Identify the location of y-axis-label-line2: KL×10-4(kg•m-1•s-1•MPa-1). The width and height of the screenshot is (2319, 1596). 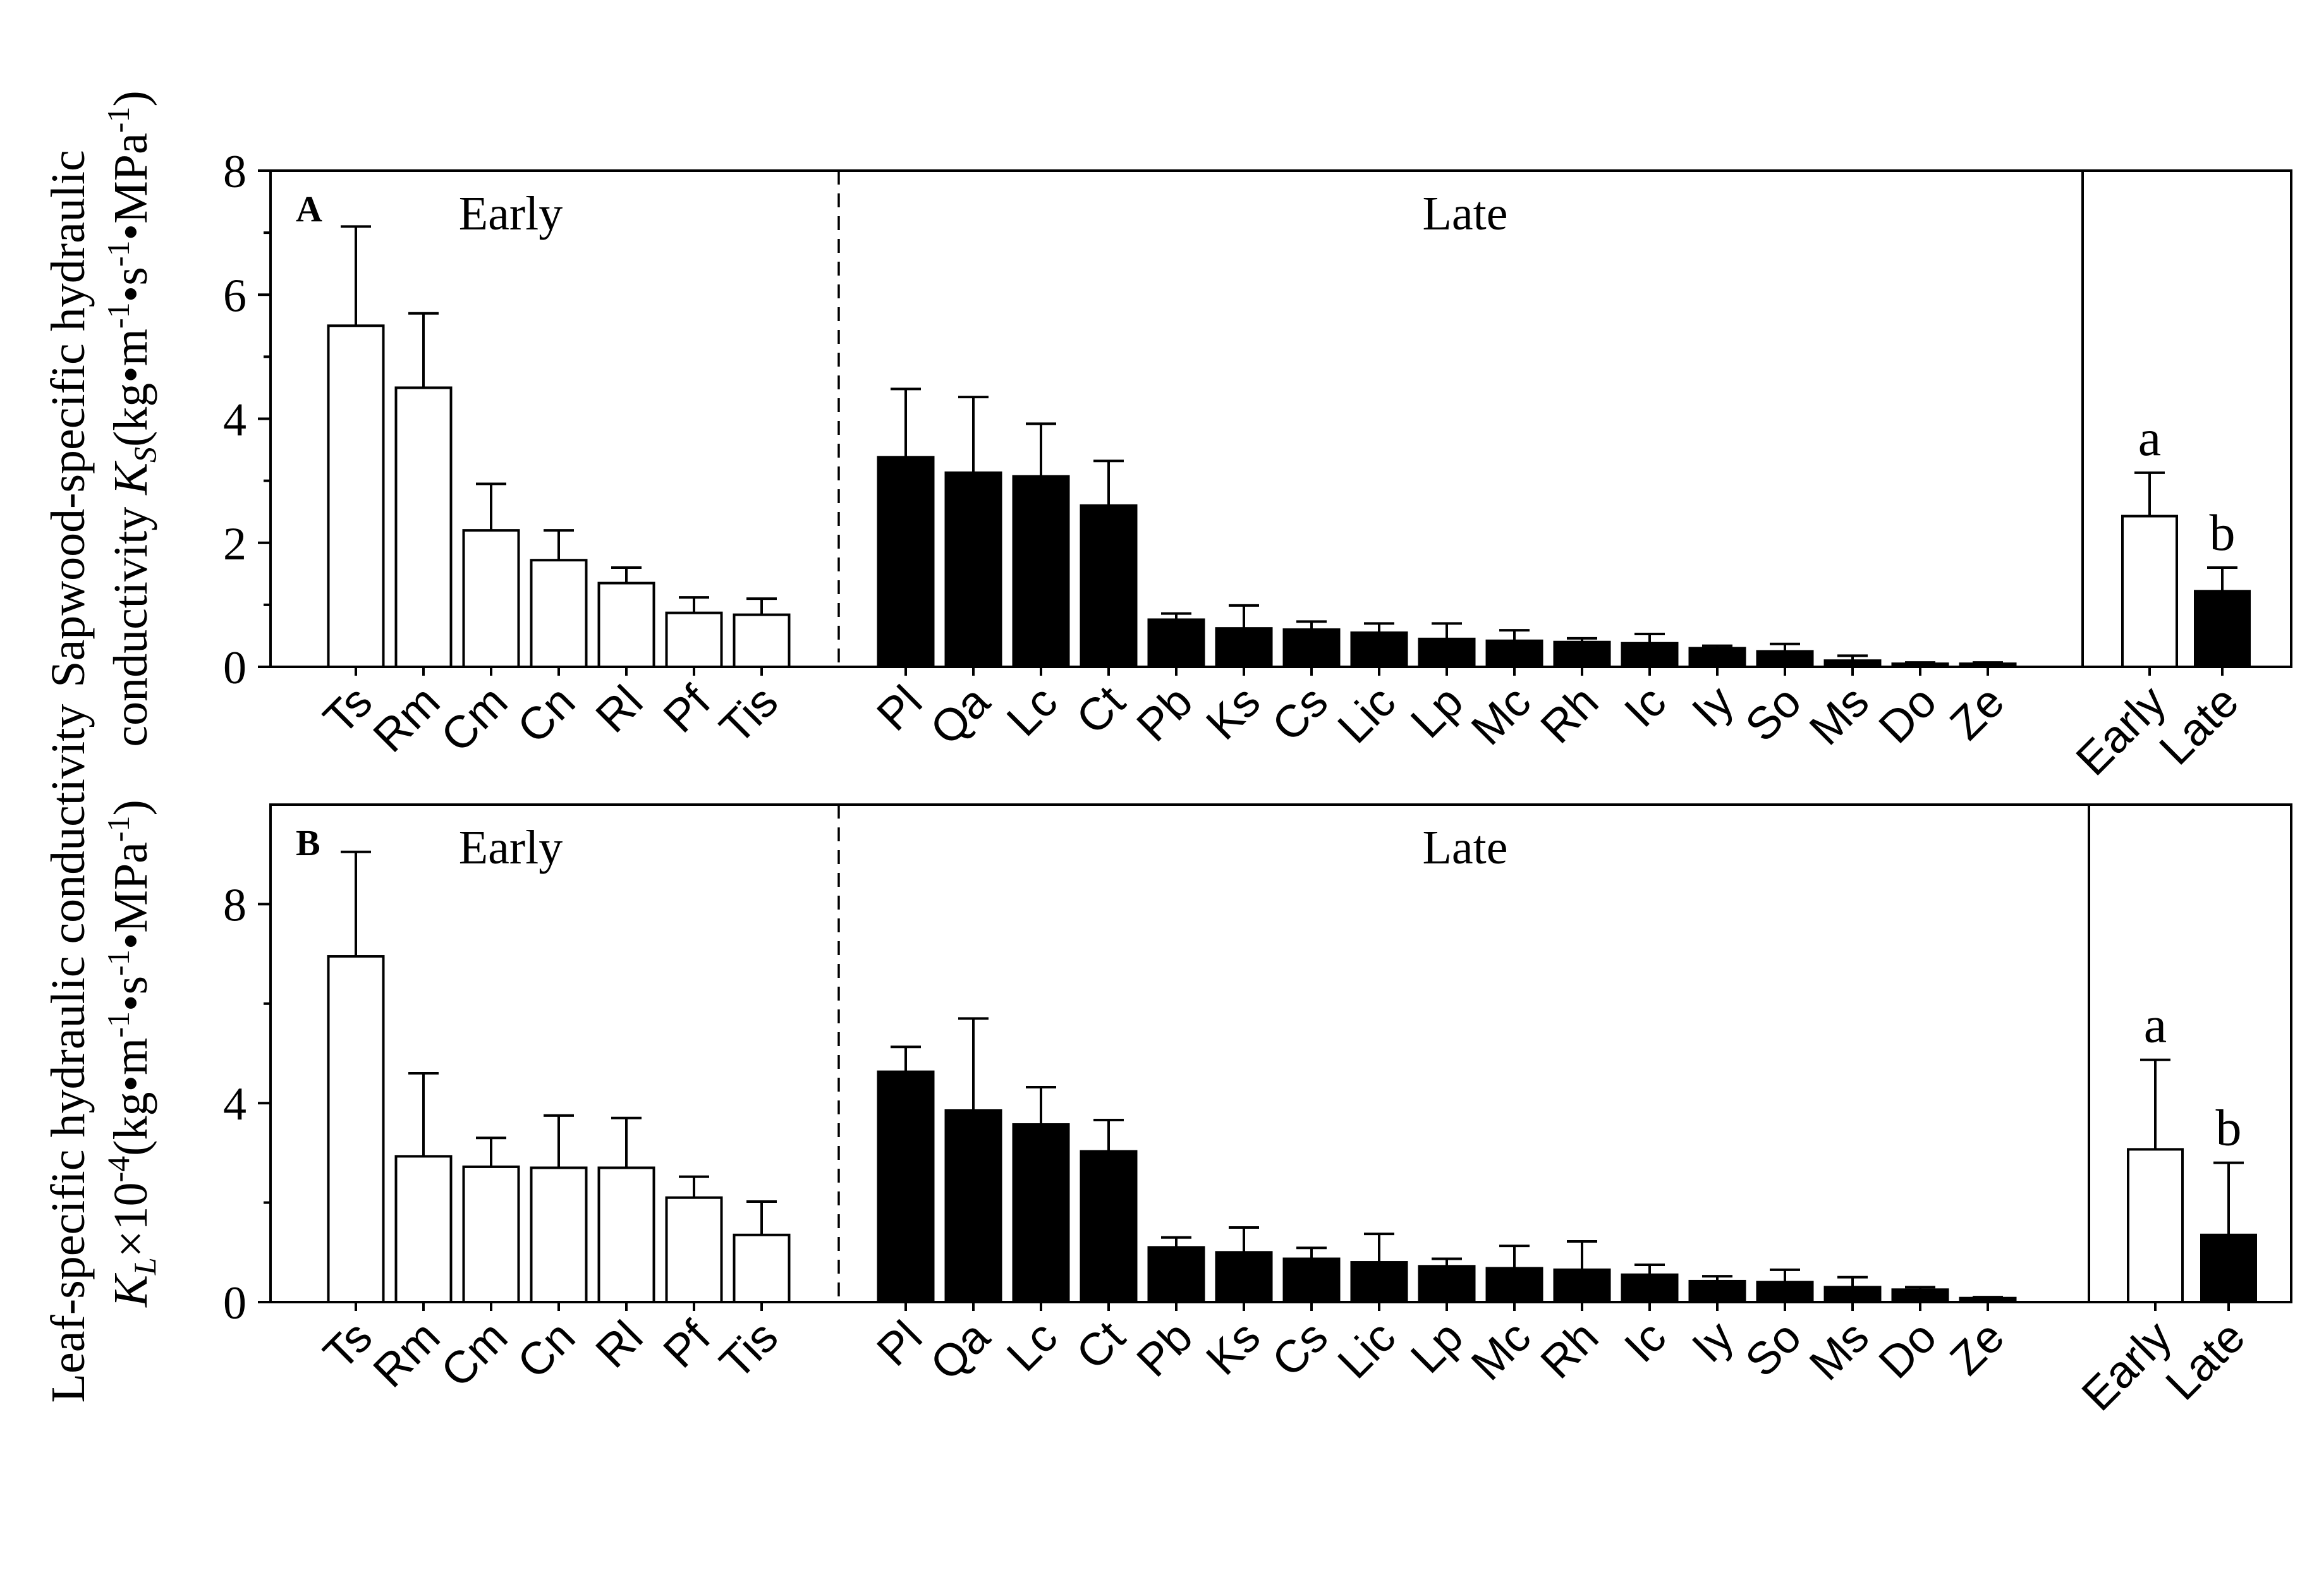
(131, 1054).